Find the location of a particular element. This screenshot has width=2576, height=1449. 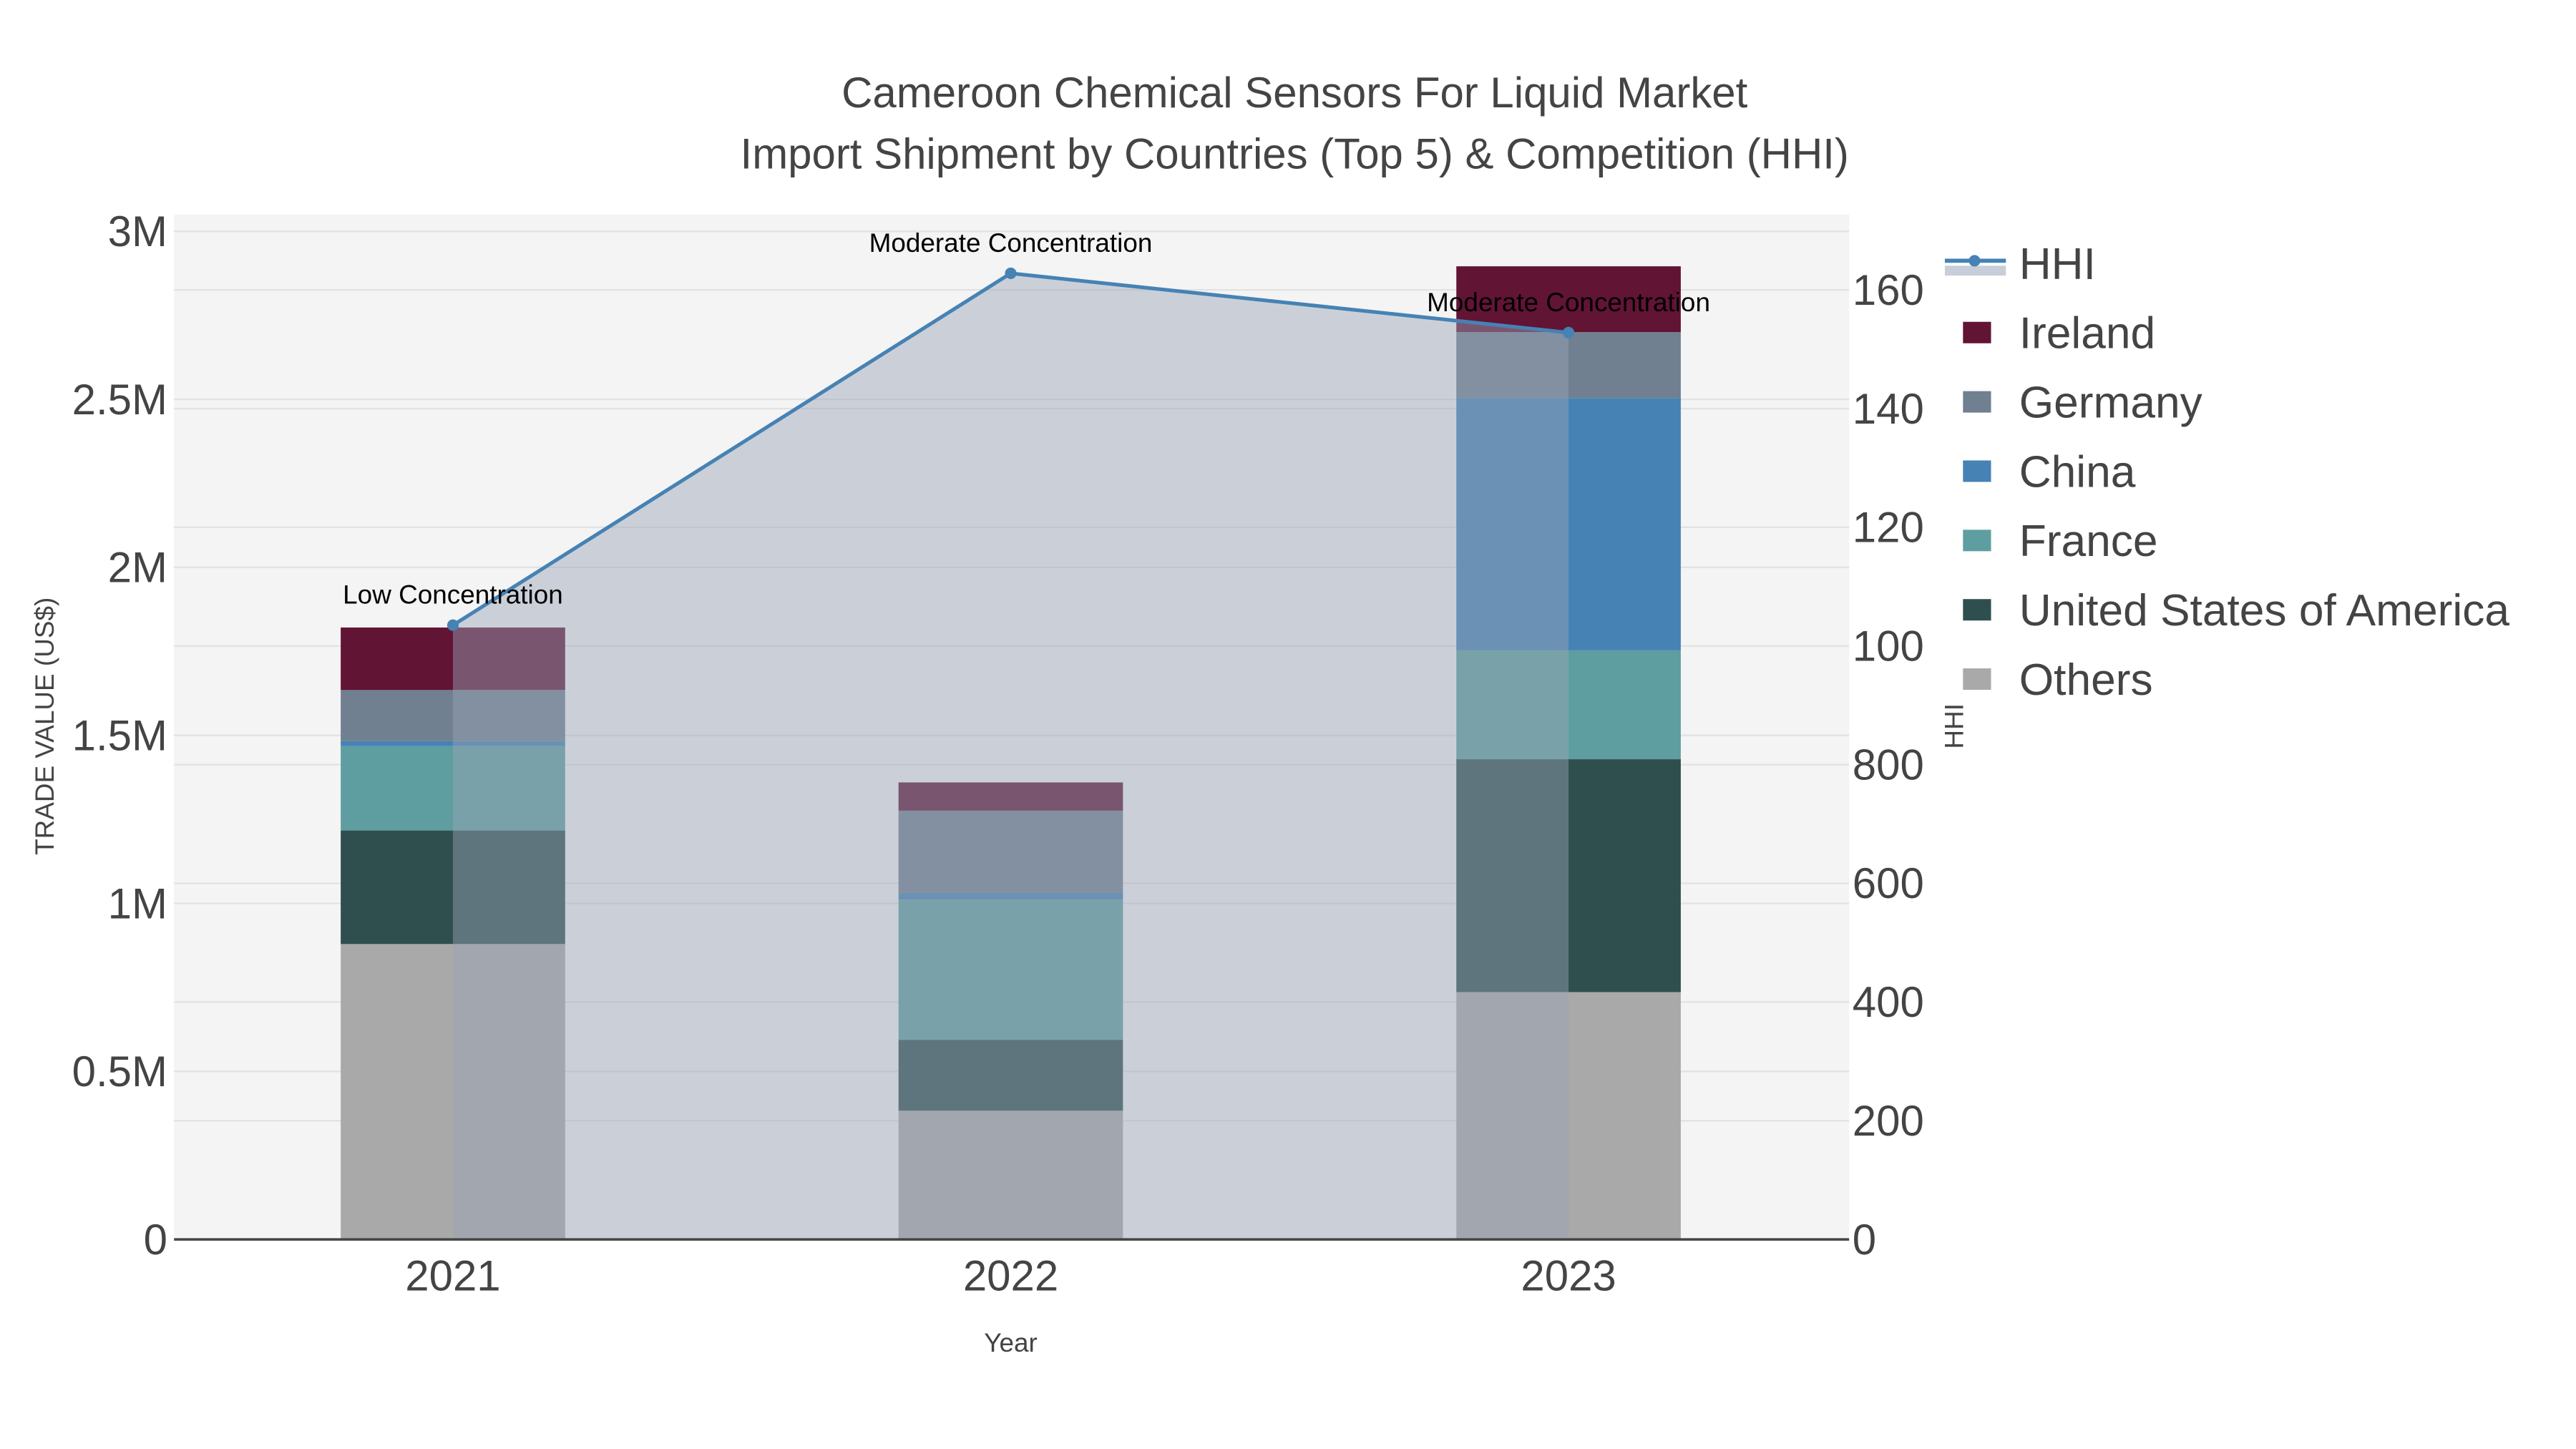

bar-ireland-2022 is located at coordinates (1010, 796).